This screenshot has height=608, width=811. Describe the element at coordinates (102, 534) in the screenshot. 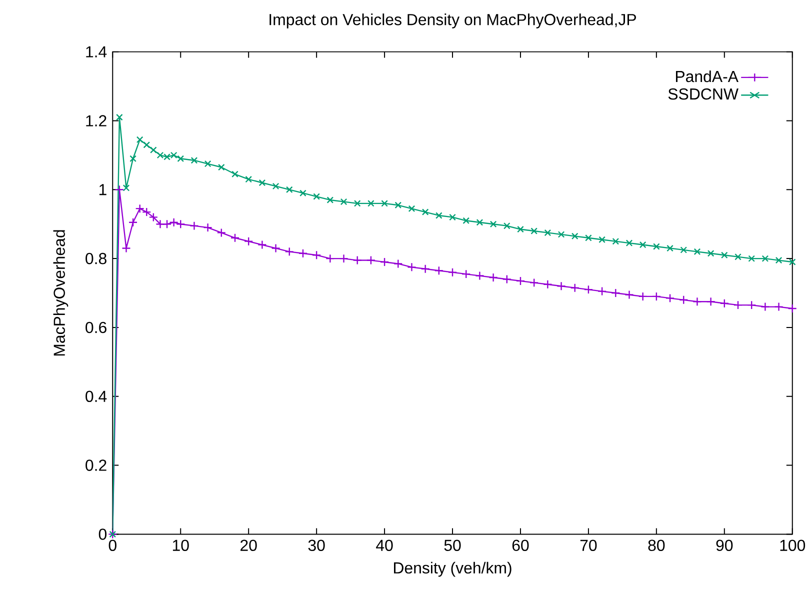

I see `y-tick-label: 0` at that location.